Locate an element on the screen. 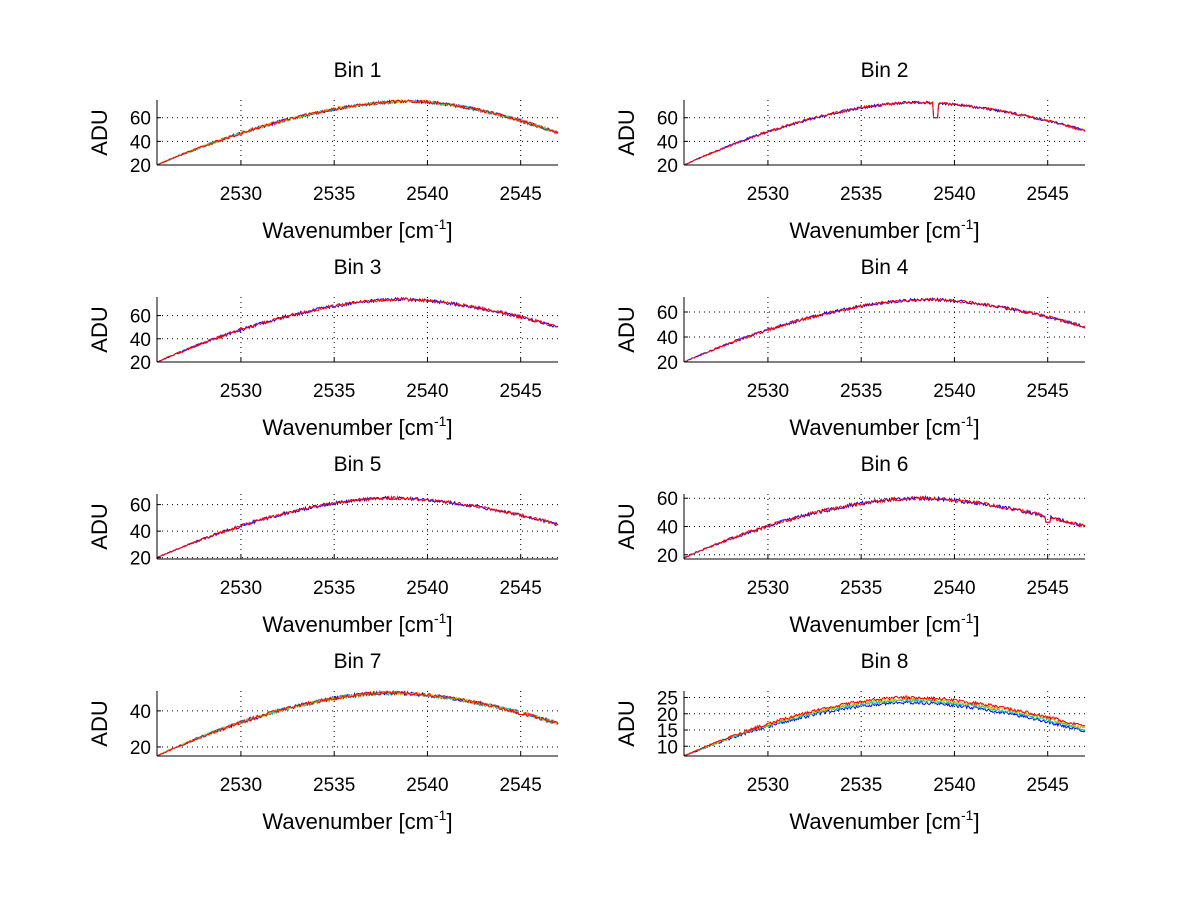  panel-title: Bin 3 is located at coordinates (358, 267).